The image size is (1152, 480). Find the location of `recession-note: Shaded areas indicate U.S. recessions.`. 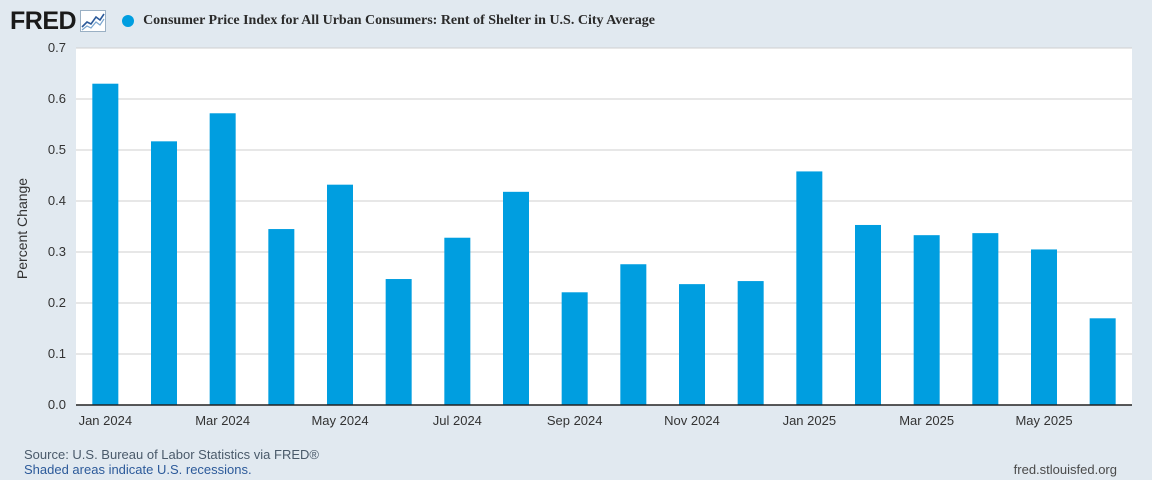

recession-note: Shaded areas indicate U.S. recessions. is located at coordinates (138, 469).